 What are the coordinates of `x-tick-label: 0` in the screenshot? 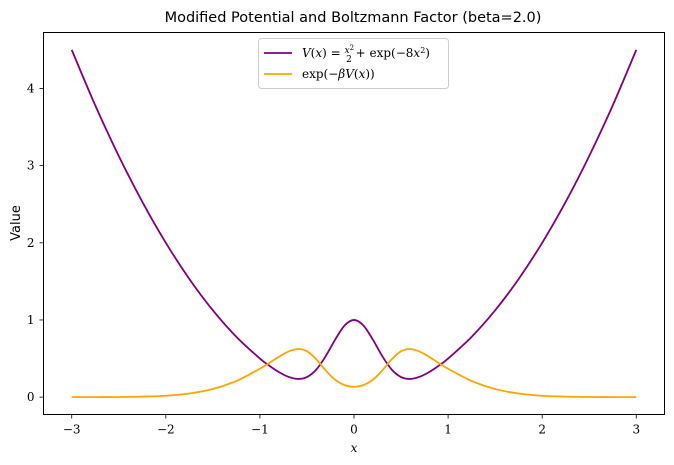 It's located at (354, 430).